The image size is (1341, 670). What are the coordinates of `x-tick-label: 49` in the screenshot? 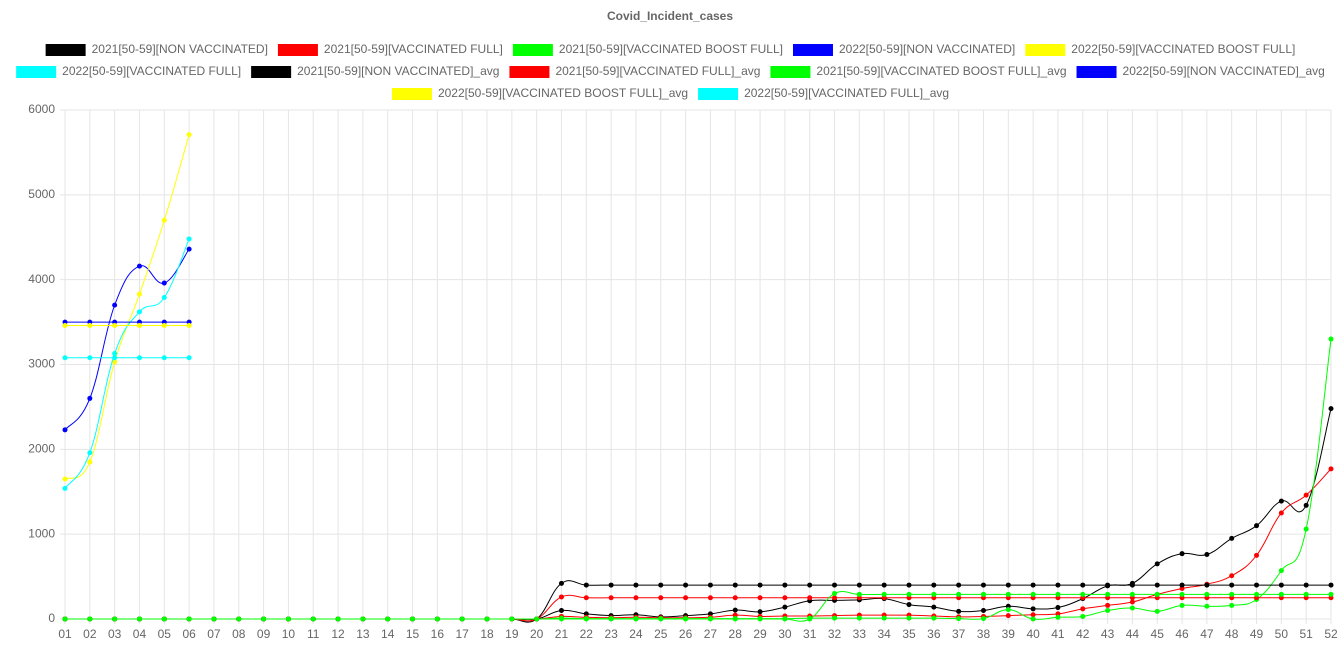 It's located at (1257, 634).